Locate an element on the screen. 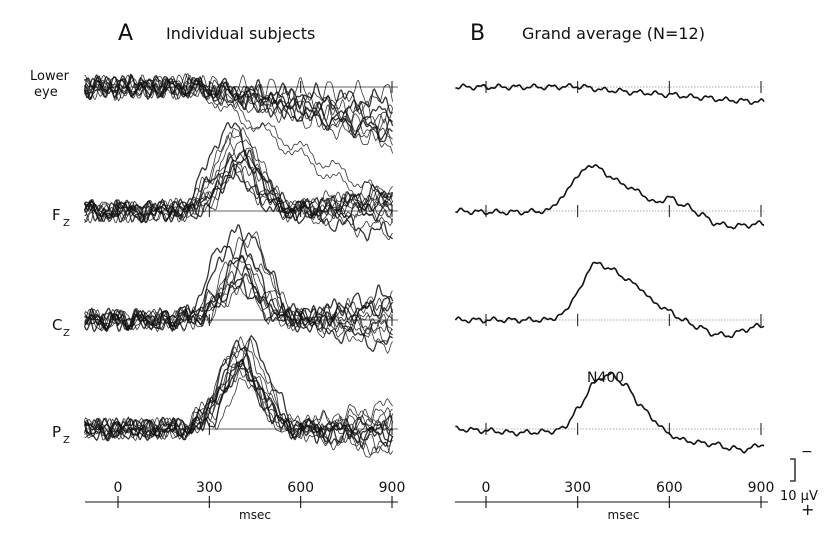 This screenshot has width=834, height=552. x-tick-label-b: 0 is located at coordinates (486, 488).